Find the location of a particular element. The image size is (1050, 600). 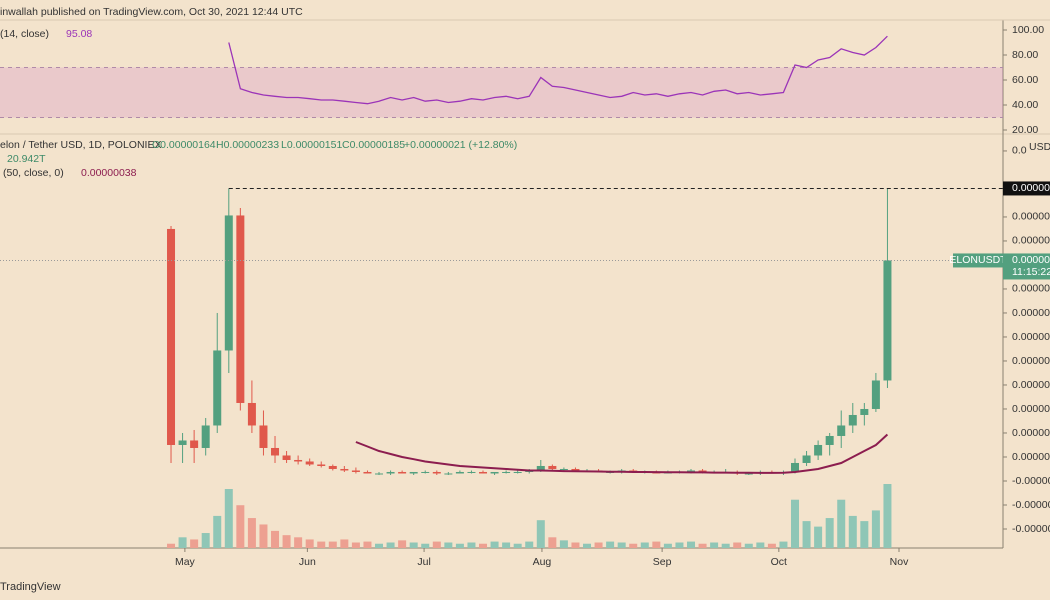

currency: USDT is located at coordinates (1039, 147).